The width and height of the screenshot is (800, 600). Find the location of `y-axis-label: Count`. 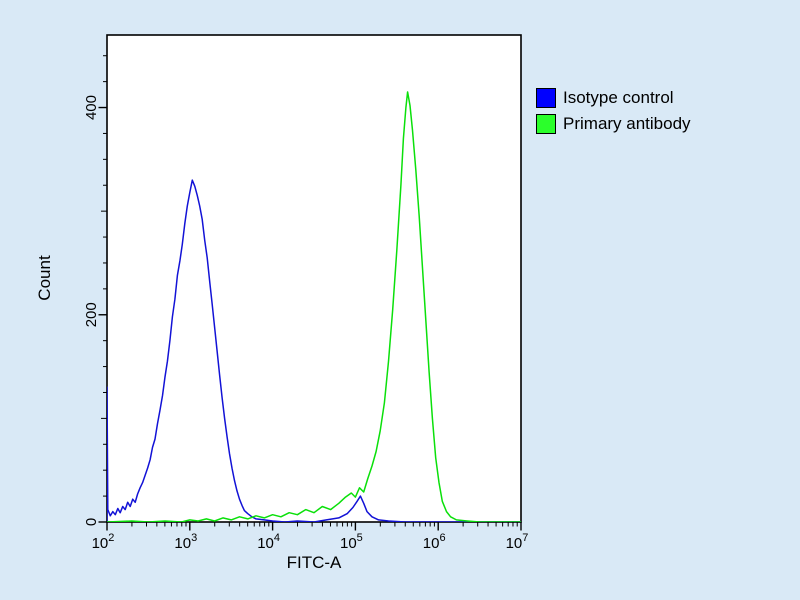

y-axis-label: Count is located at coordinates (44, 278).